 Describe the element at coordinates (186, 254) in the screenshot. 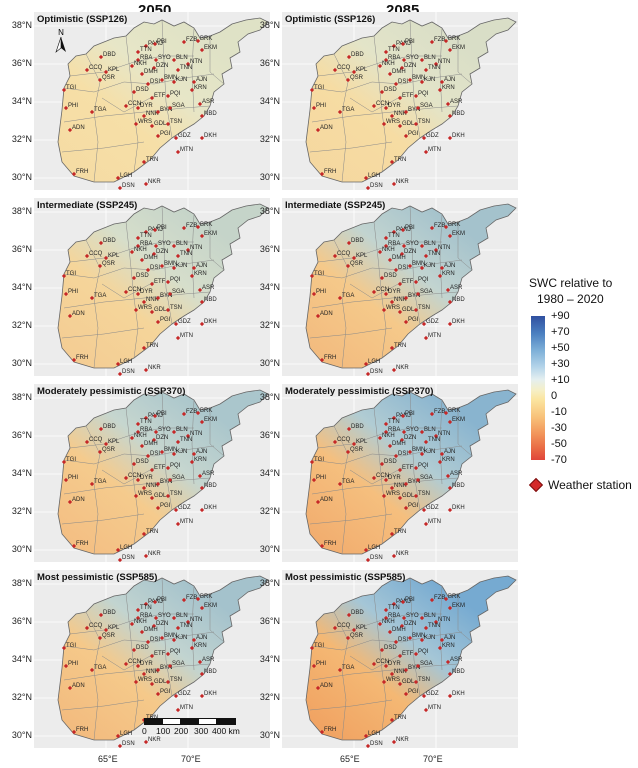

I see `station-label: TNN` at that location.